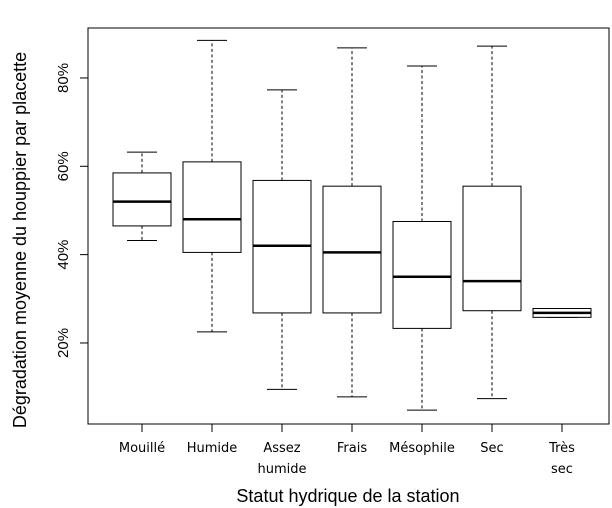 The width and height of the screenshot is (612, 508). What do you see at coordinates (281, 469) in the screenshot?
I see `x-tick-label: humide` at bounding box center [281, 469].